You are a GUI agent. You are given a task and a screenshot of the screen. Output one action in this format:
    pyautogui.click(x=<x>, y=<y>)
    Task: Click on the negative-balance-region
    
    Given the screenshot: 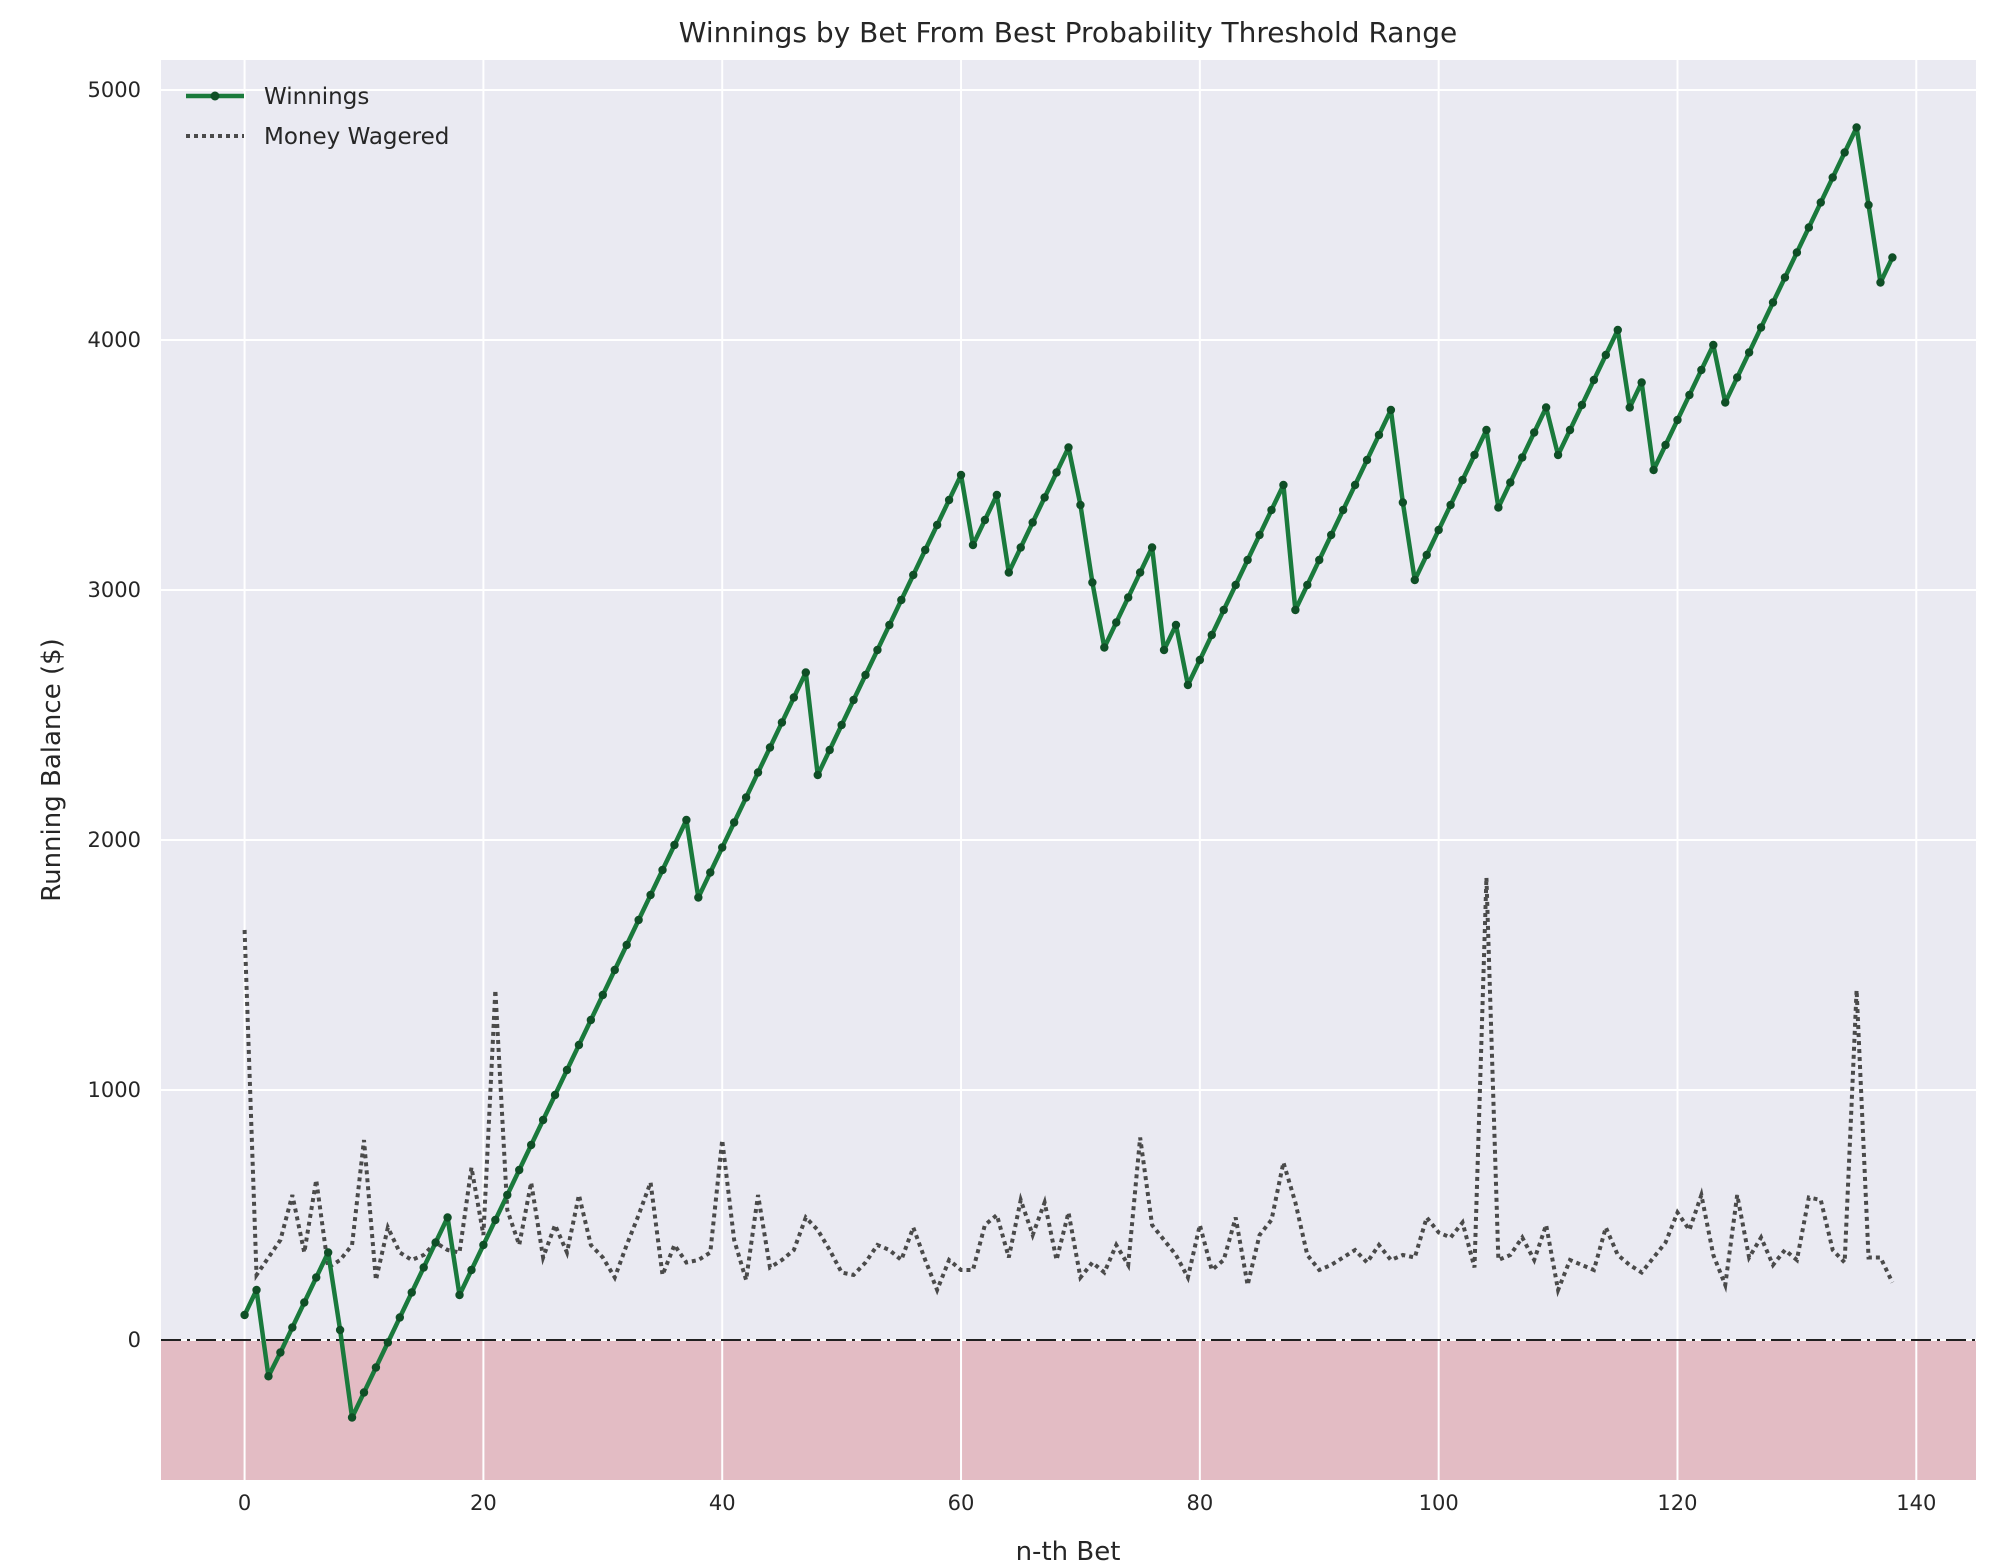 What is the action you would take?
    pyautogui.click(x=1068, y=1410)
    